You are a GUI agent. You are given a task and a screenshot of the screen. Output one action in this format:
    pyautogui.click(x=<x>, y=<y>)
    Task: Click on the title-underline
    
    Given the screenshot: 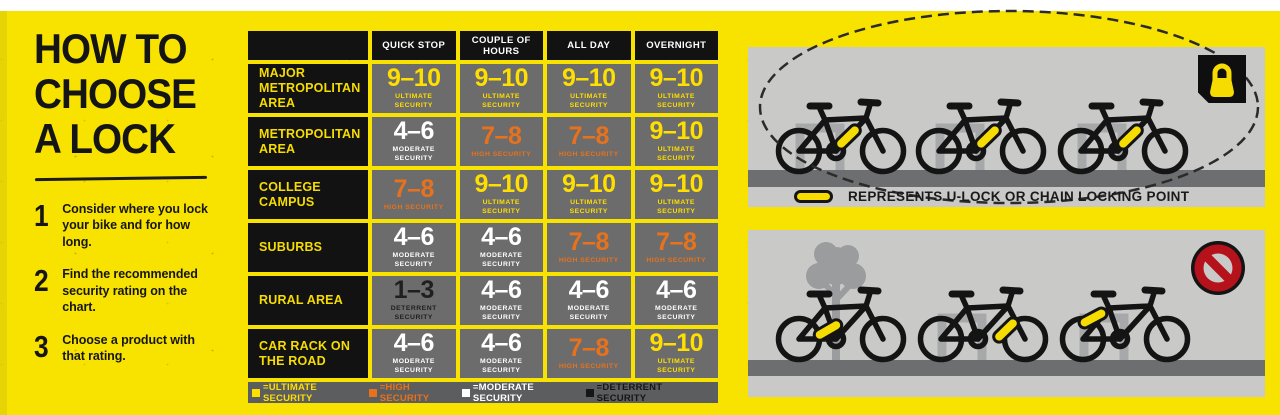 What is the action you would take?
    pyautogui.click(x=121, y=178)
    